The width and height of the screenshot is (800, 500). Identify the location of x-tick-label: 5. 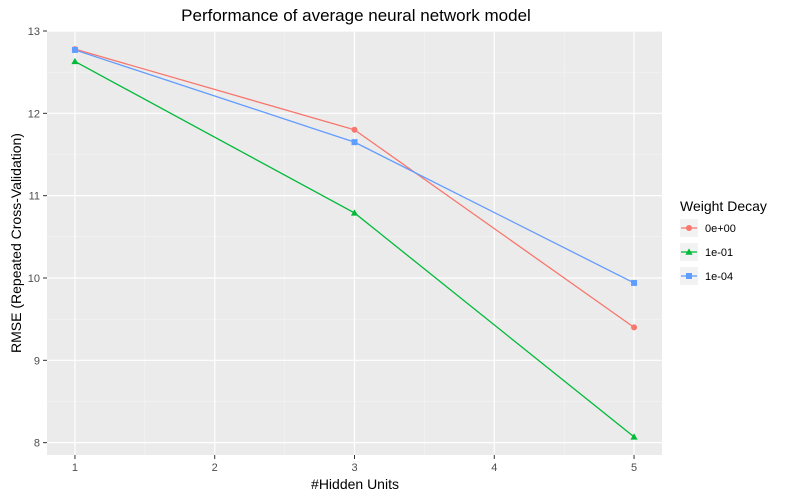
(634, 468).